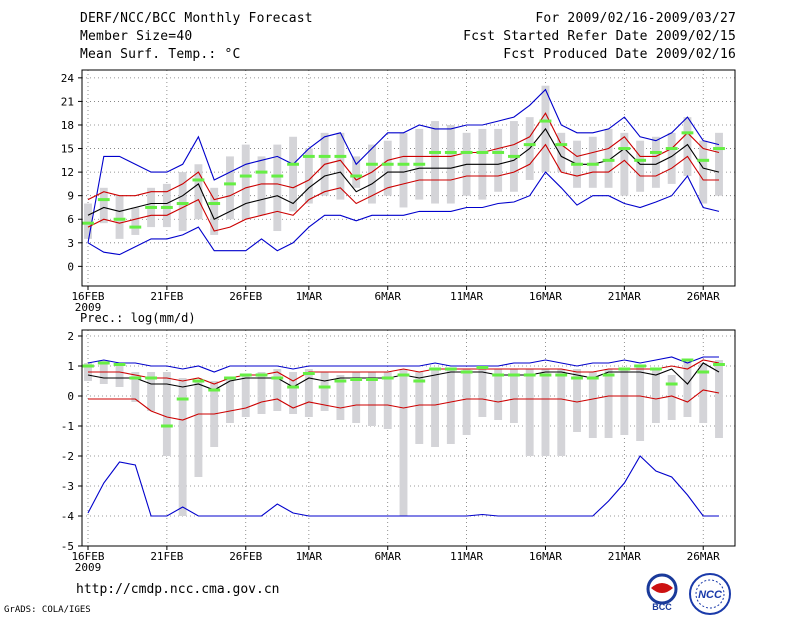  I want to click on y-tick-label: -2, so click(67, 456).